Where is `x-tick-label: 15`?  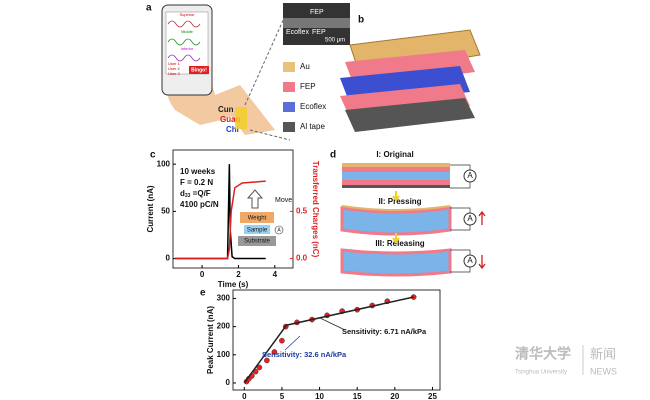
x-tick-label: 15 is located at coordinates (357, 396).